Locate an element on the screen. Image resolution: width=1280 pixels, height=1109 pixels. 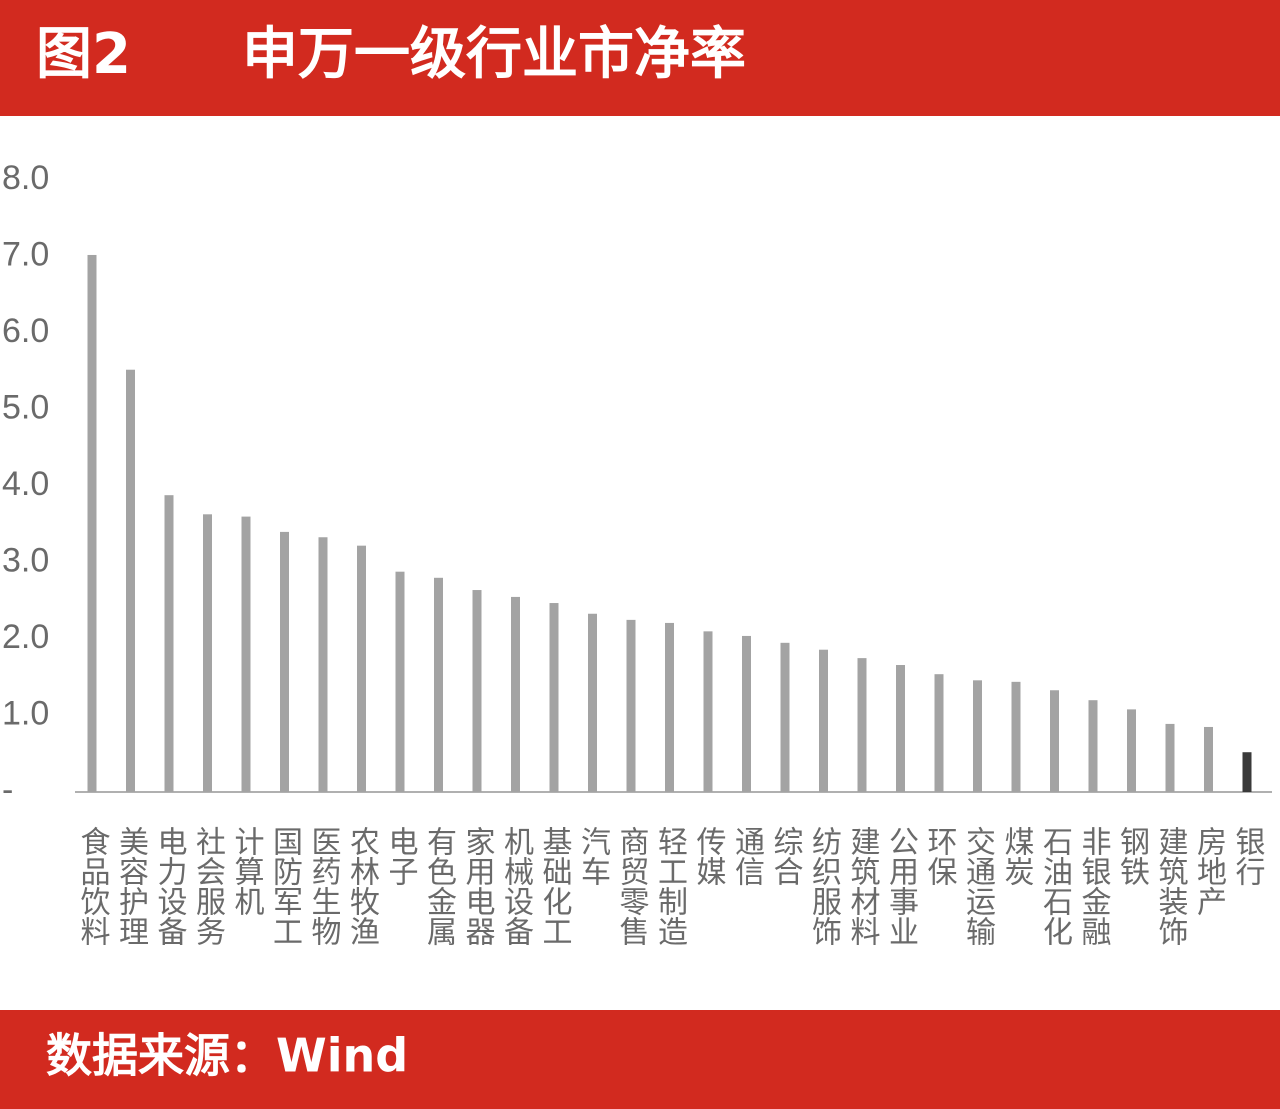
x-tick-label: 传媒 is located at coordinates (709, 856).